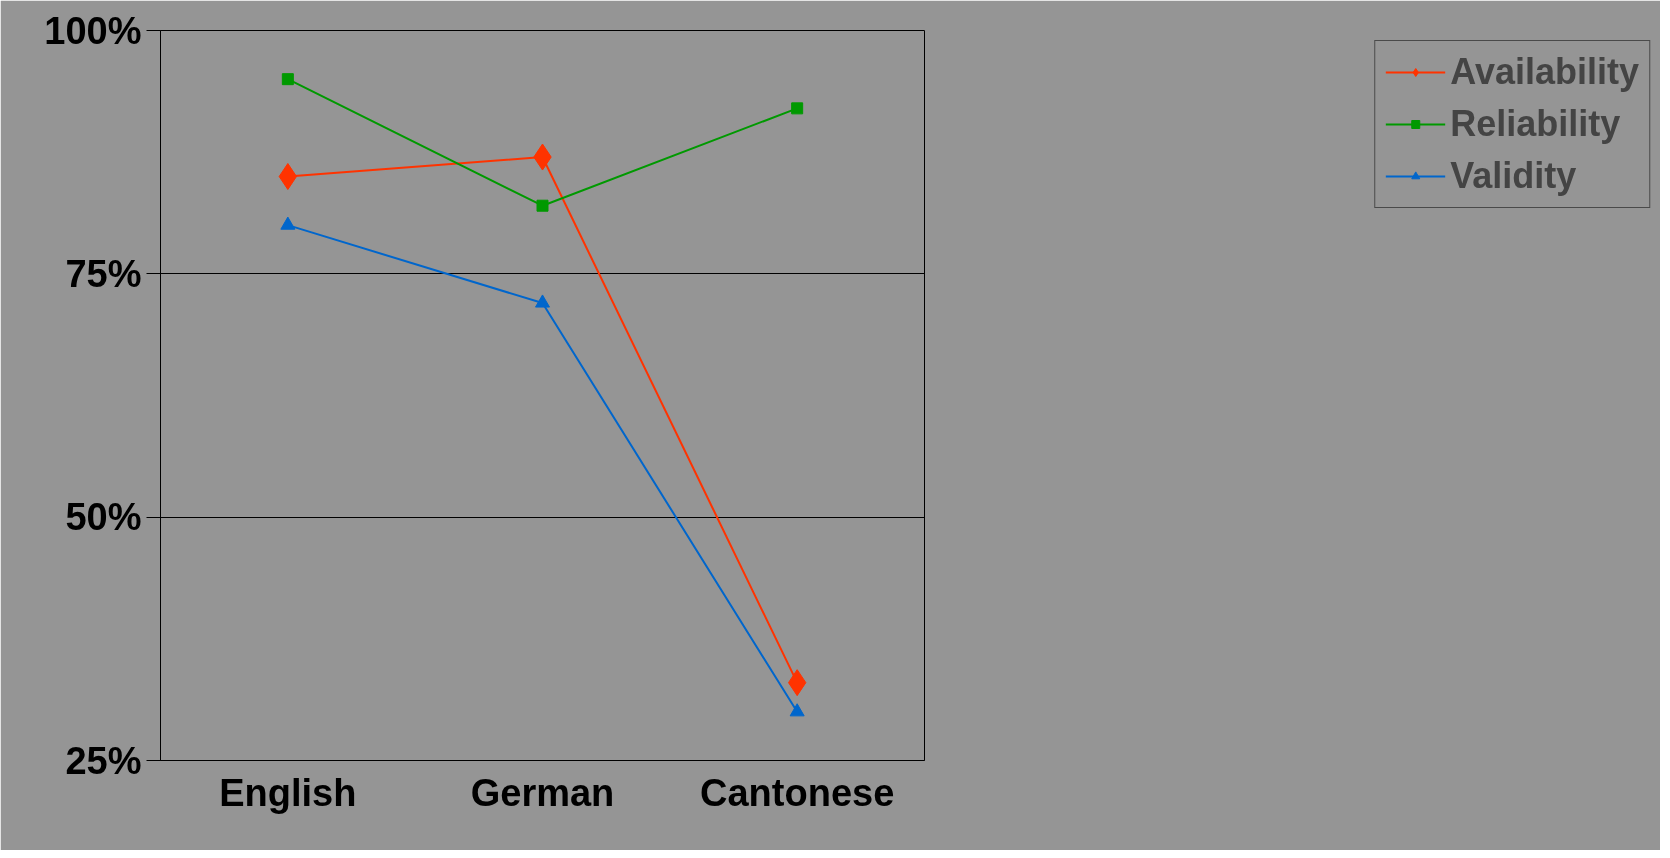 This screenshot has height=858, width=1670. I want to click on x-tick-label: Cantonese, so click(797, 792).